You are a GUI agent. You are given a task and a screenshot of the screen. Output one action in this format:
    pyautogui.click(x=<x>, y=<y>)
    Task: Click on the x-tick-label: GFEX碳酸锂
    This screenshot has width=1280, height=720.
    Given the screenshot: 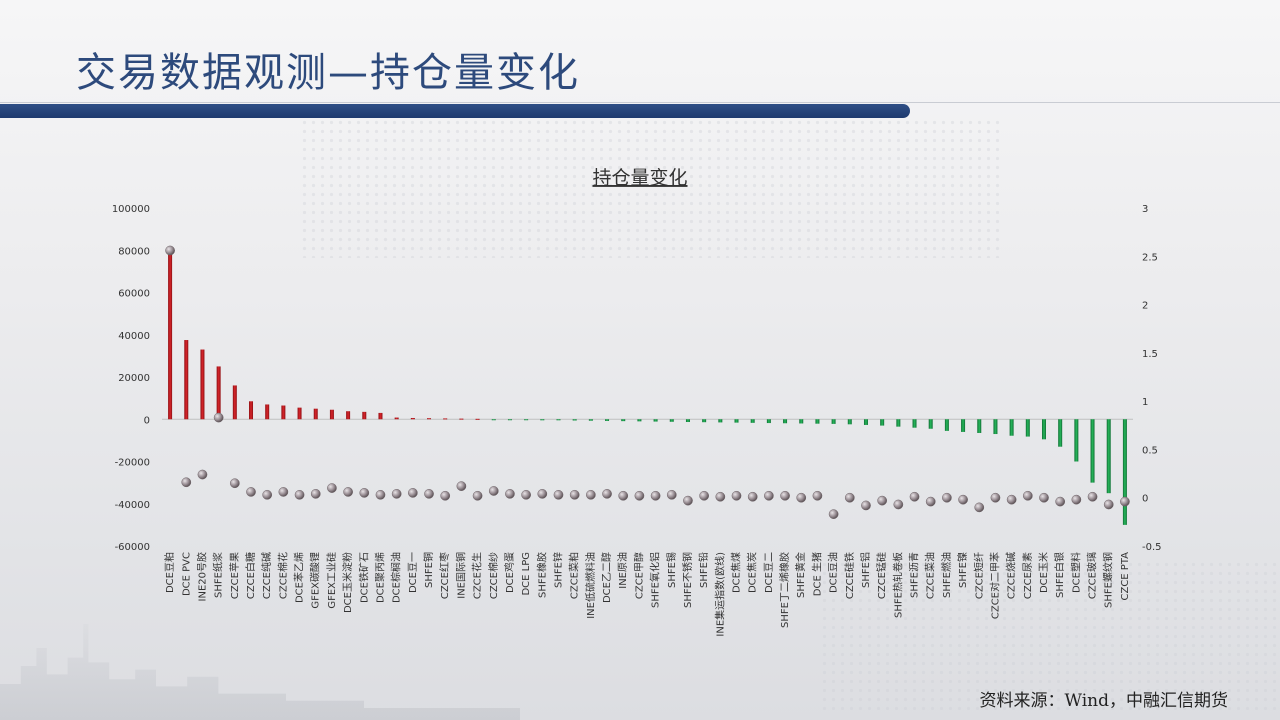 What is the action you would take?
    pyautogui.click(x=315, y=580)
    